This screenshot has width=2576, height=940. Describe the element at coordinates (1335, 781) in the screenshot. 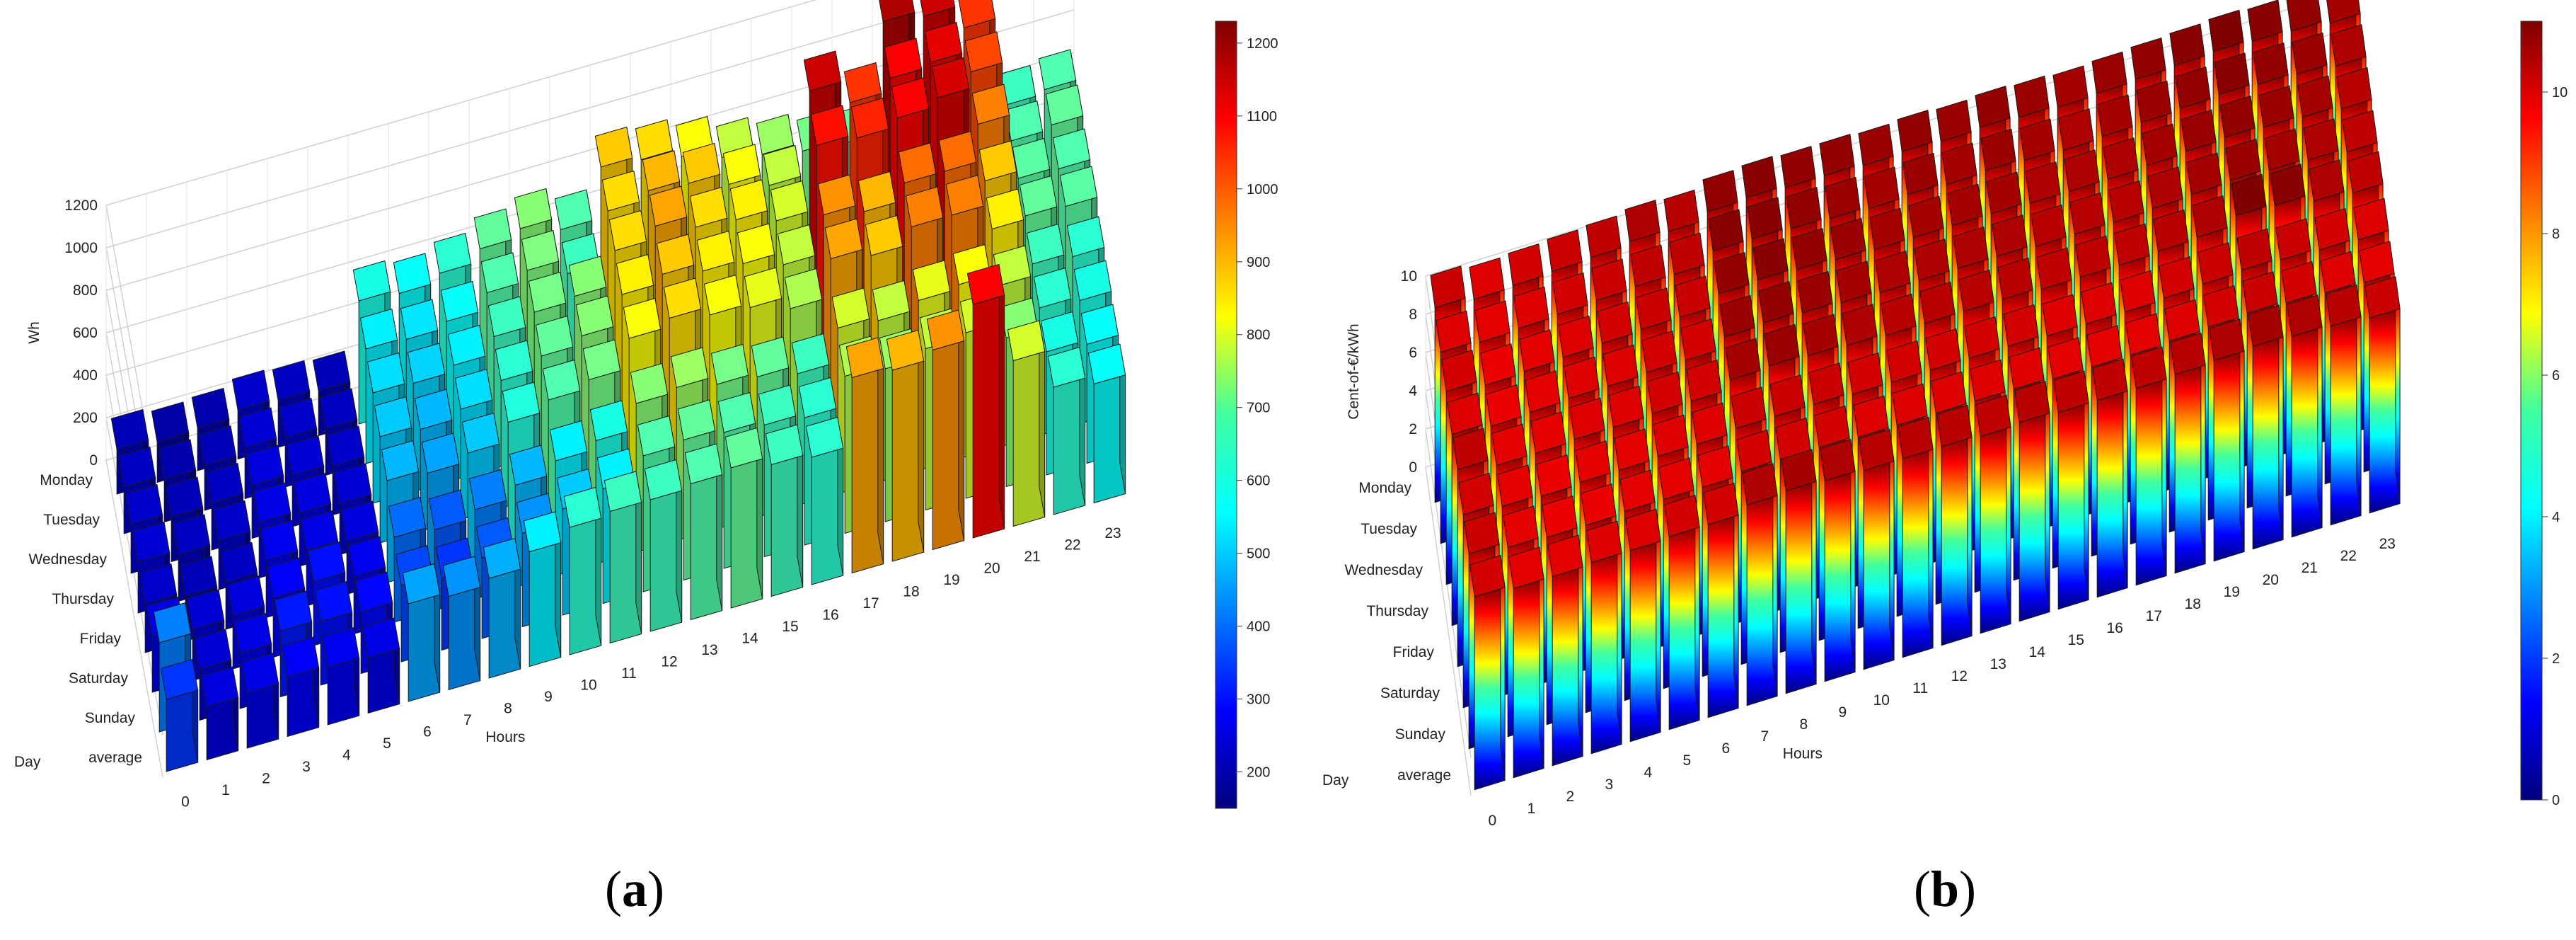

I see `y-axis-label: Day` at that location.